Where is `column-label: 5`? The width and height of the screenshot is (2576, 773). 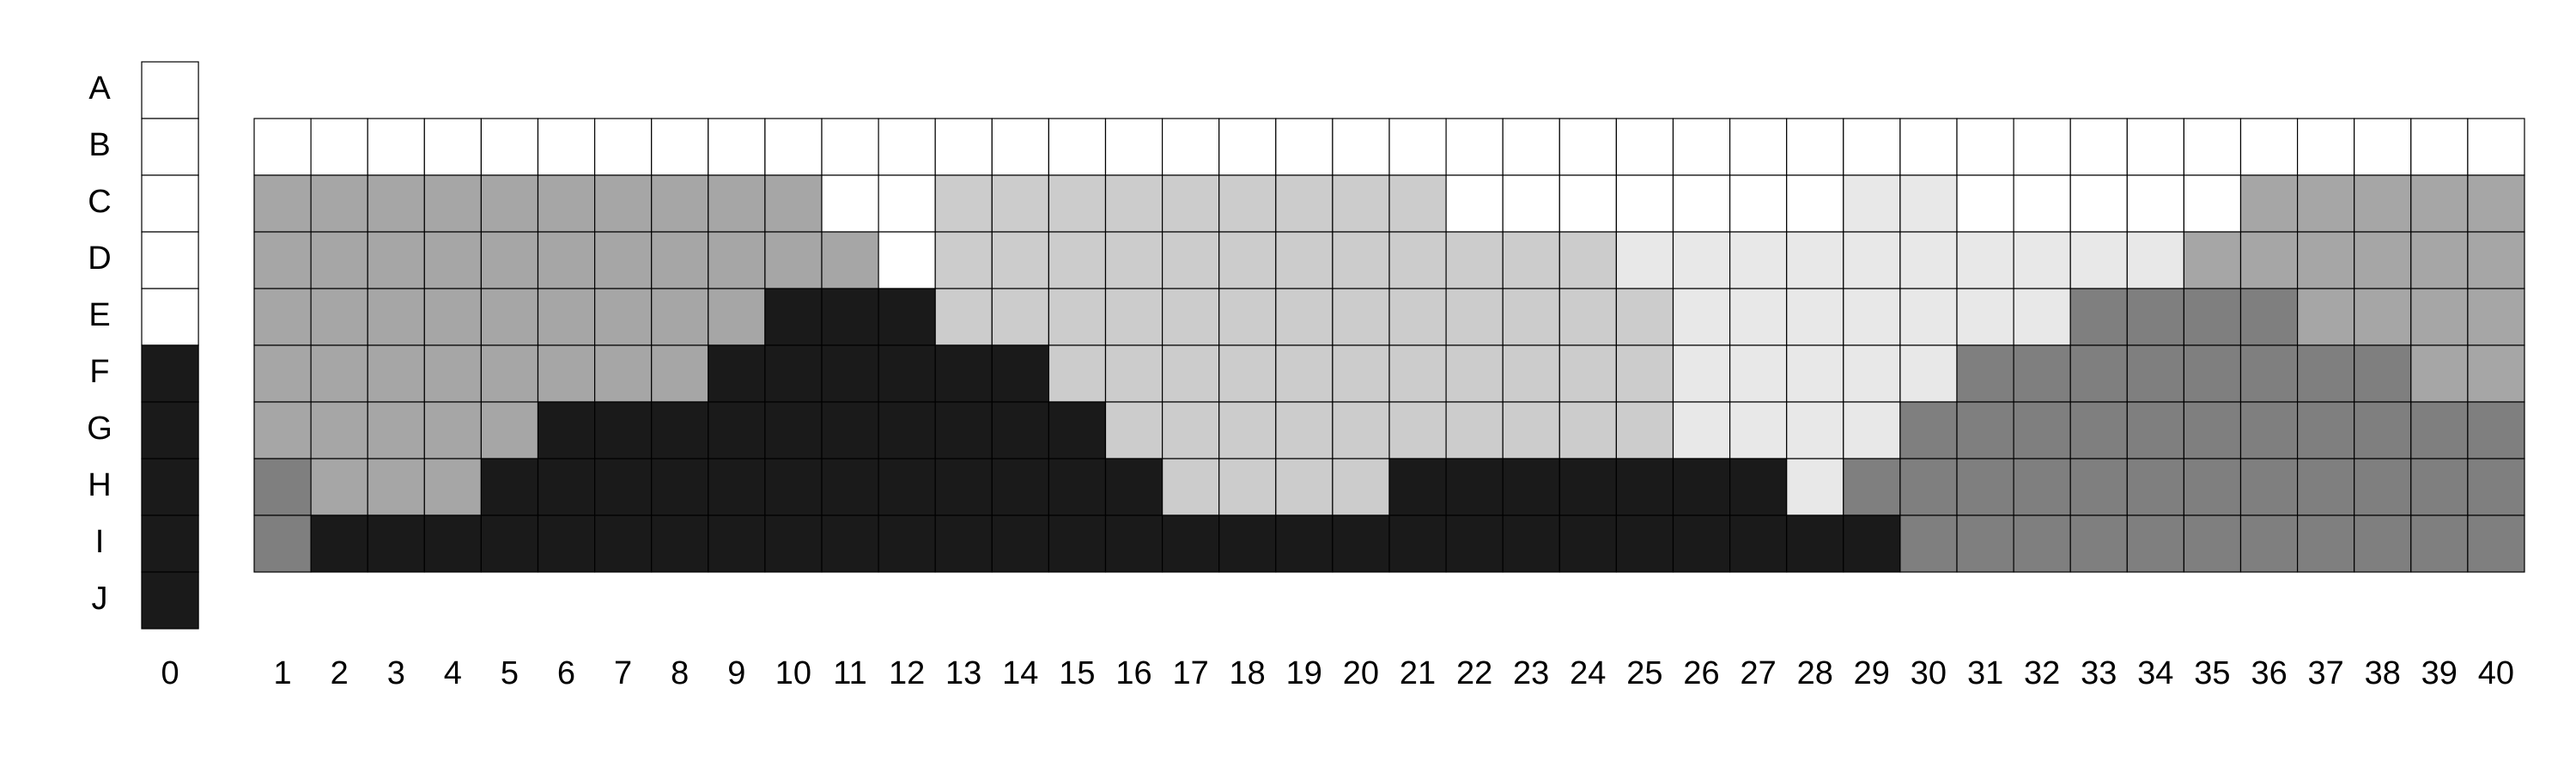 column-label: 5 is located at coordinates (510, 673).